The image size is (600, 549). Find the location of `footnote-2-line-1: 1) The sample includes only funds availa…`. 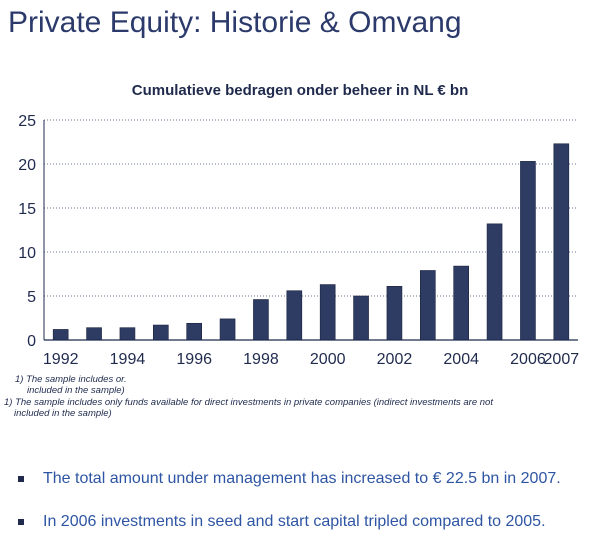

footnote-2-line-1: 1) The sample includes only funds availa… is located at coordinates (248, 402).